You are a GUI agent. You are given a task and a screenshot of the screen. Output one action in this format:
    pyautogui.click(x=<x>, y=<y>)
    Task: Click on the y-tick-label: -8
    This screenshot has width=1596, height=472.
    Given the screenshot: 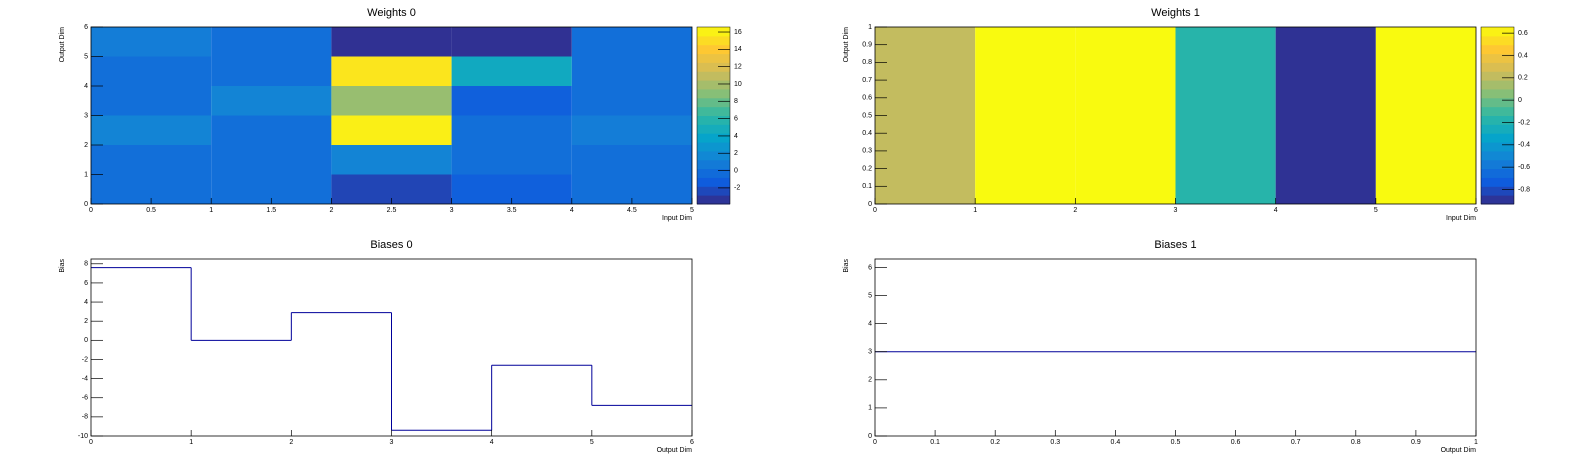 What is the action you would take?
    pyautogui.click(x=85, y=417)
    